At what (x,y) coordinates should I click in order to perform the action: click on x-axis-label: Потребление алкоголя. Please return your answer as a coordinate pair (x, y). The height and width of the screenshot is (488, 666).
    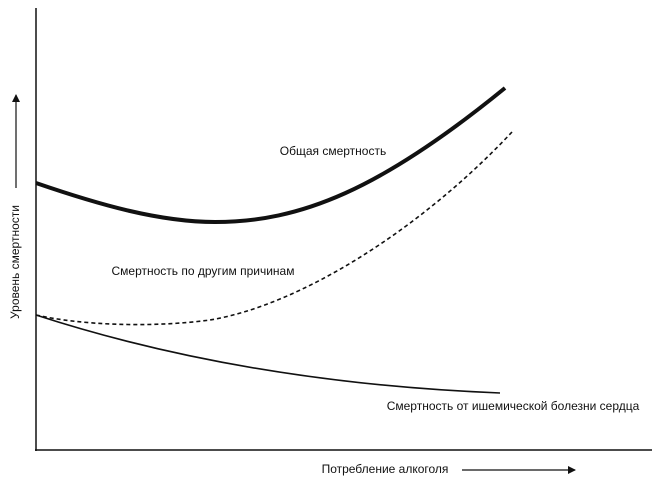
    Looking at the image, I should click on (385, 469).